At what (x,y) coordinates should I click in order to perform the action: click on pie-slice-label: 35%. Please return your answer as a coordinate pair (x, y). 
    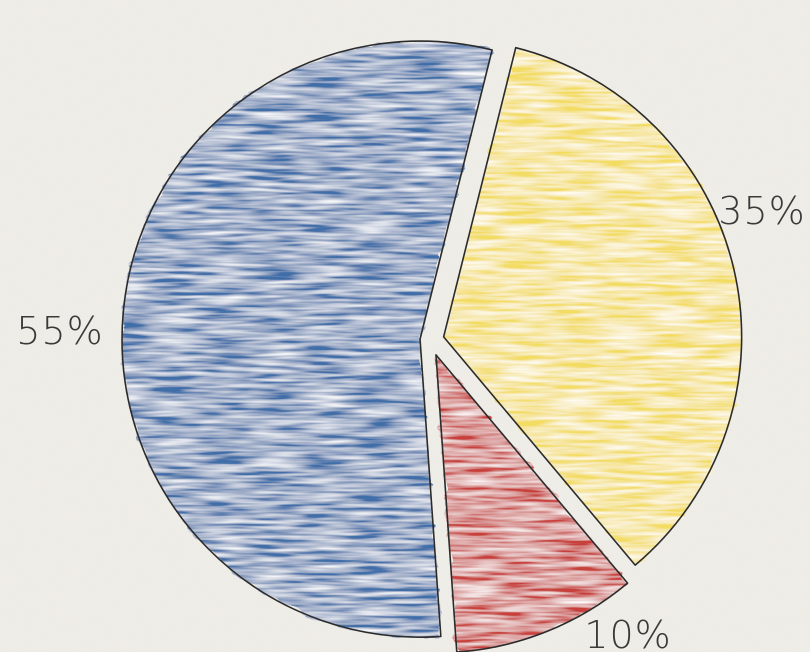
    Looking at the image, I should click on (761, 211).